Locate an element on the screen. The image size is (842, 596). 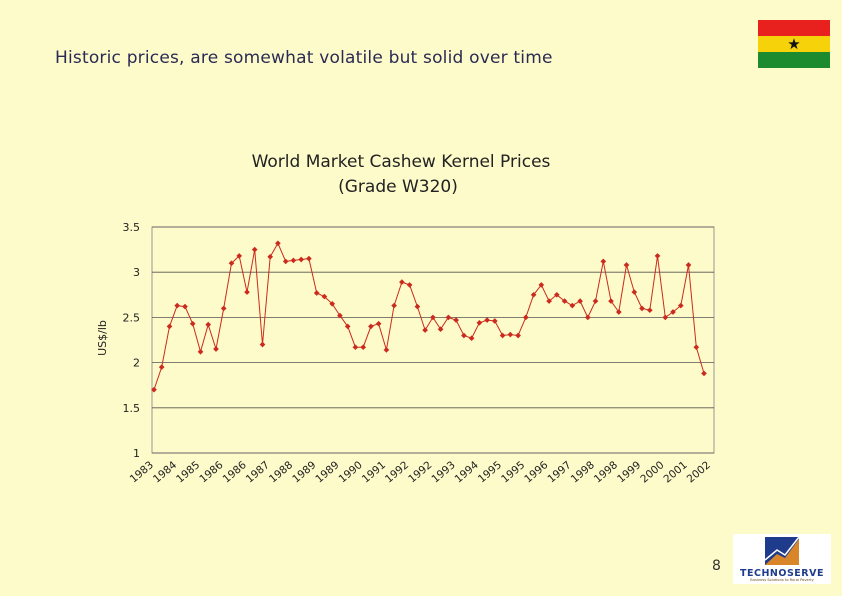
x-tick-label: 1993 is located at coordinates (443, 472).